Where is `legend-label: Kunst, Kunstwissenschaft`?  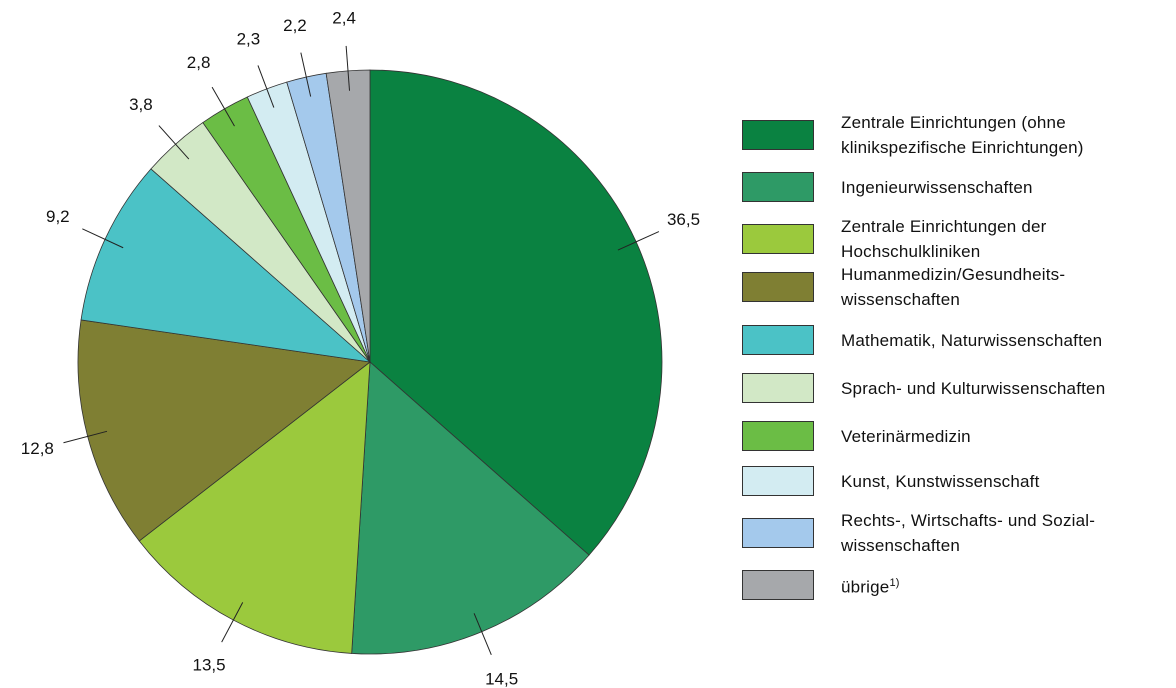
legend-label: Kunst, Kunstwissenschaft is located at coordinates (940, 481).